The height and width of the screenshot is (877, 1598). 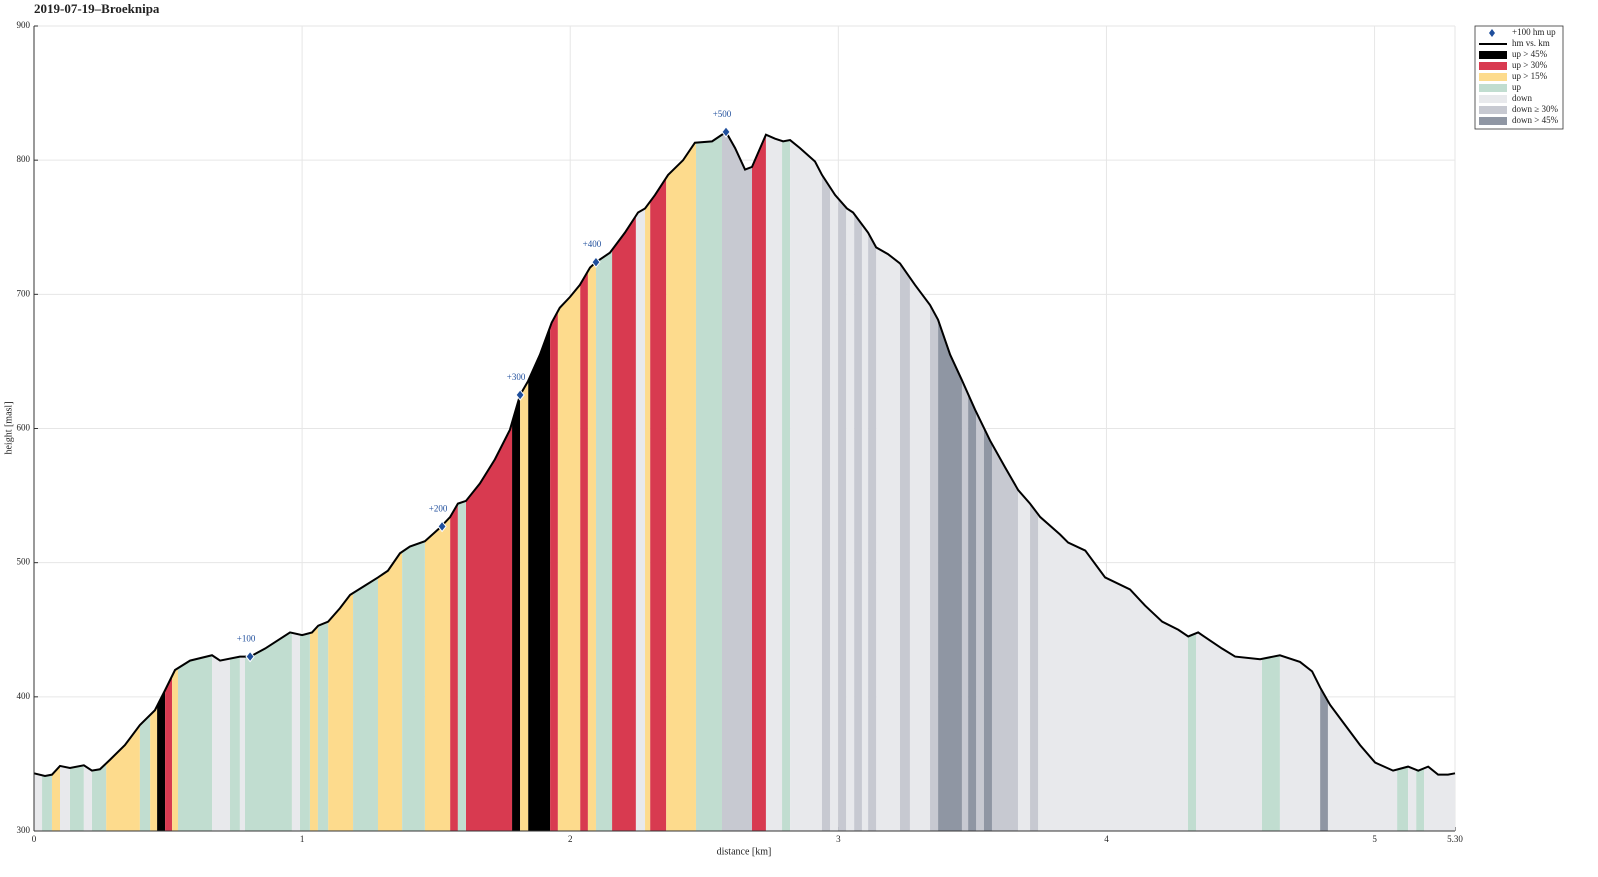 What do you see at coordinates (838, 839) in the screenshot?
I see `x-tick-label: 3` at bounding box center [838, 839].